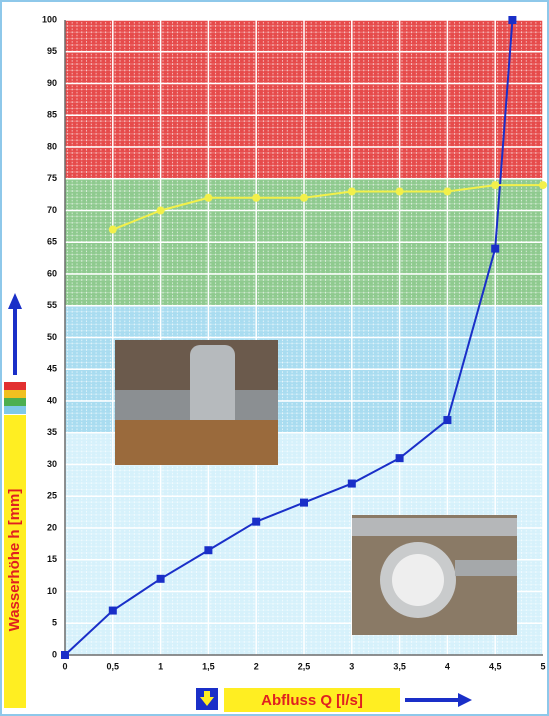  Describe the element at coordinates (52, 527) in the screenshot. I see `y-tick-label: 20` at that location.